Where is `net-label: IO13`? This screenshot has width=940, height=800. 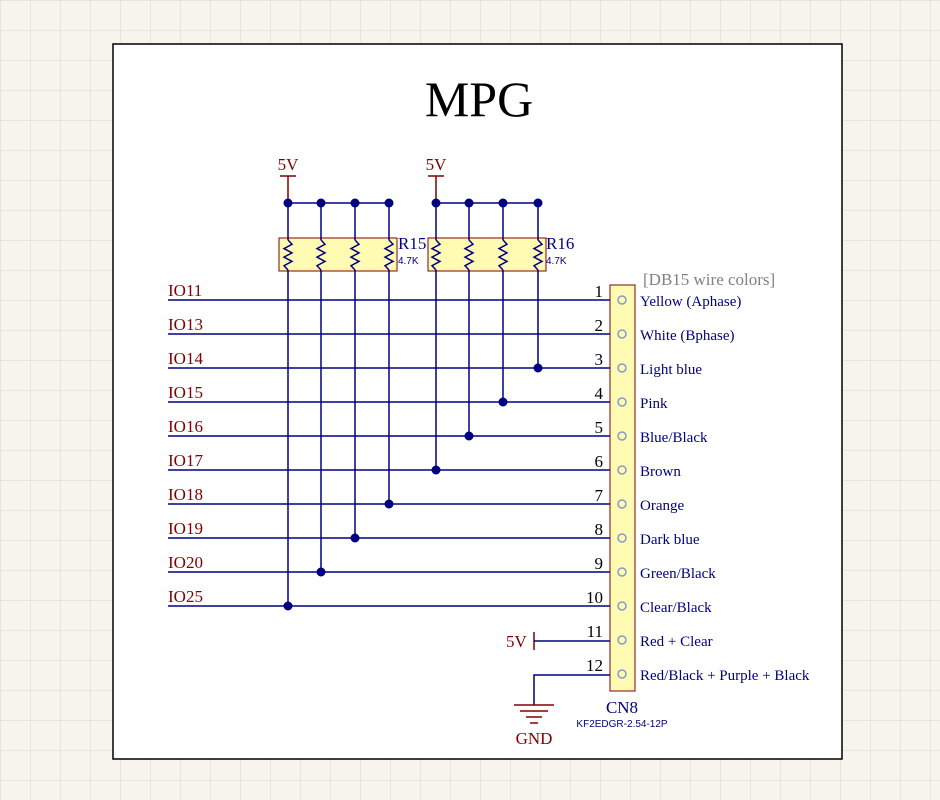 net-label: IO13 is located at coordinates (185, 324).